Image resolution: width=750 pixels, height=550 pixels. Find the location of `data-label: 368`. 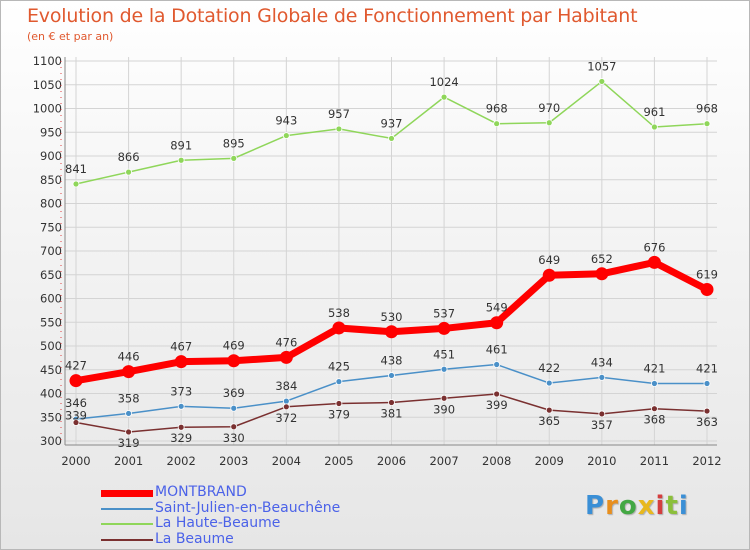

data-label: 368 is located at coordinates (654, 420).